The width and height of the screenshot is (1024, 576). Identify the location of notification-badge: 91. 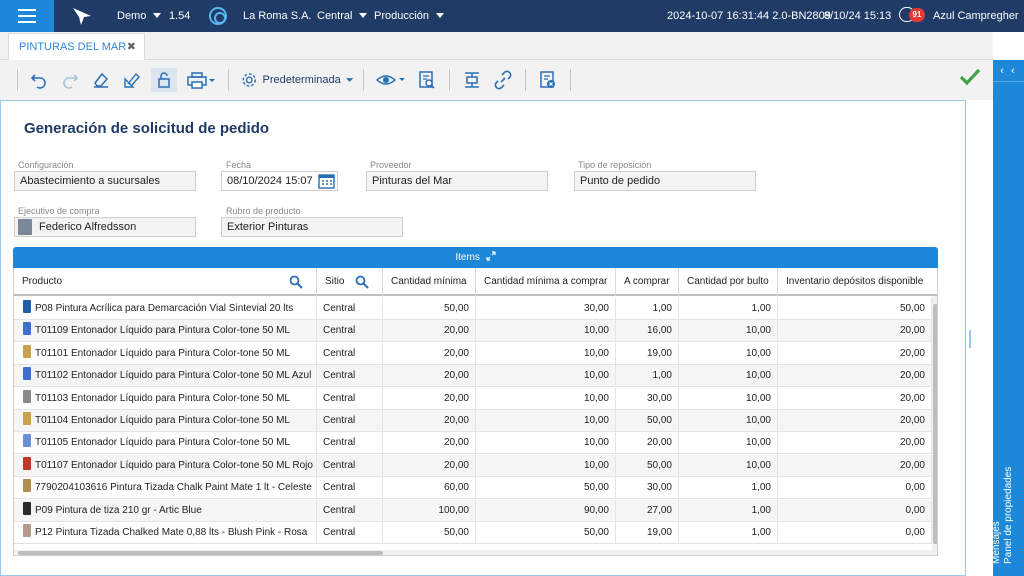
(917, 15).